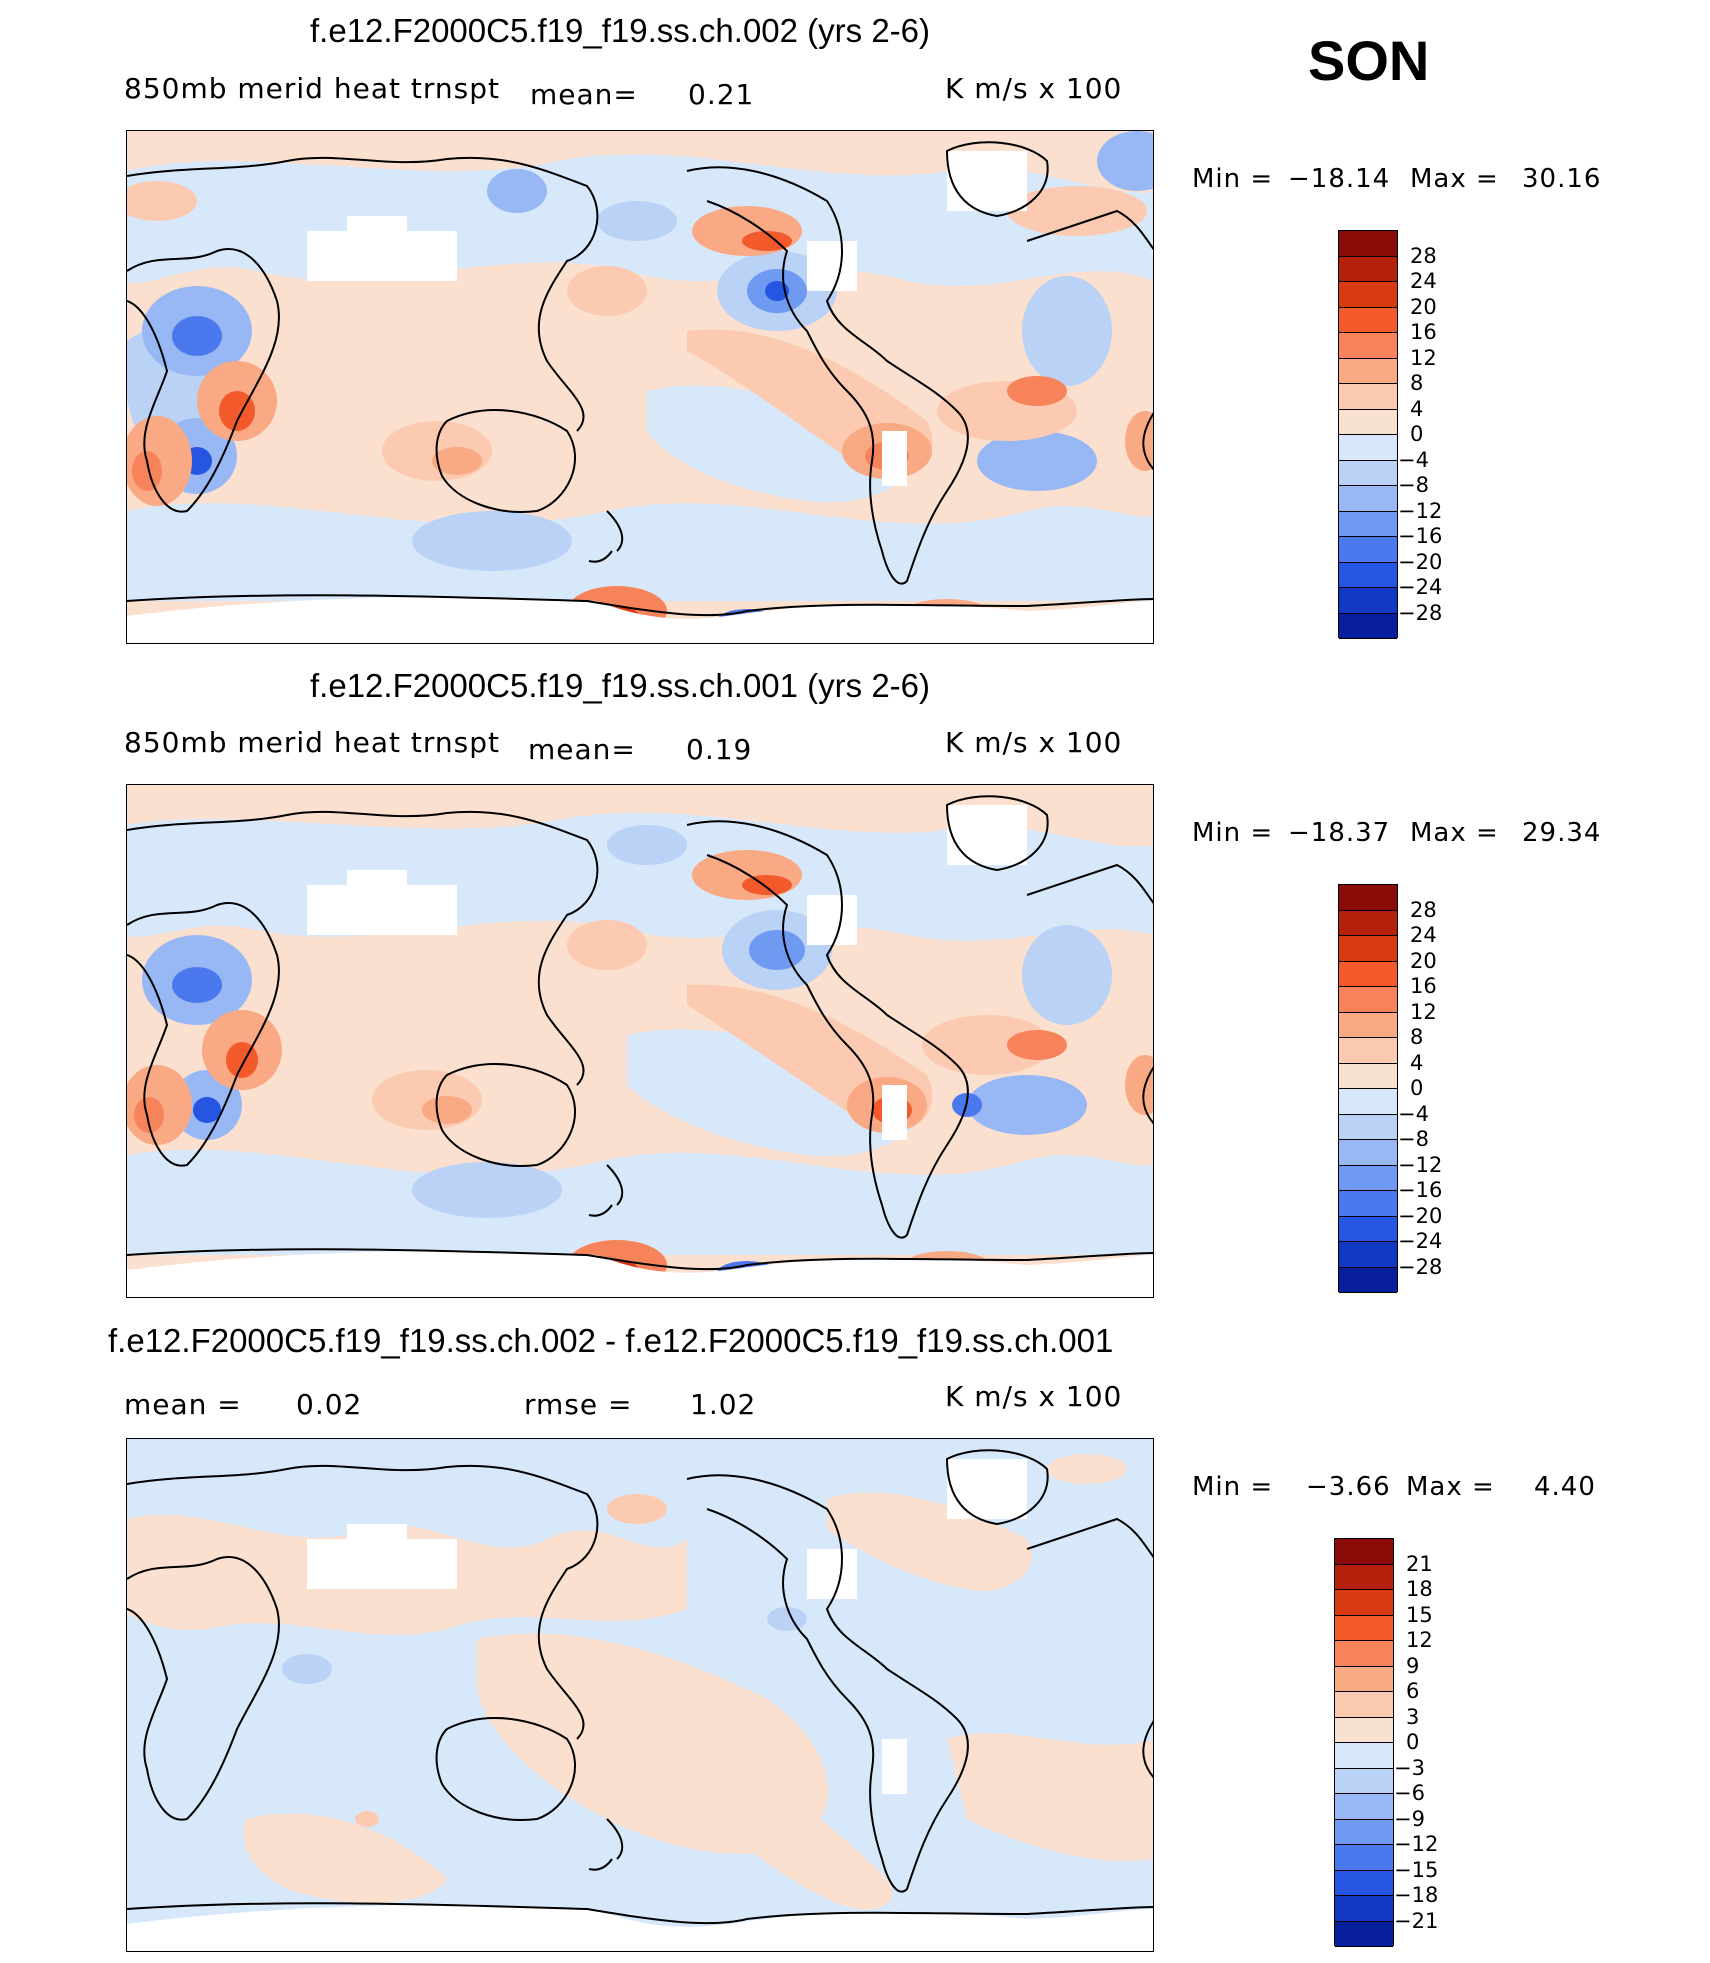  I want to click on panel3-mean-label: mean =, so click(183, 1404).